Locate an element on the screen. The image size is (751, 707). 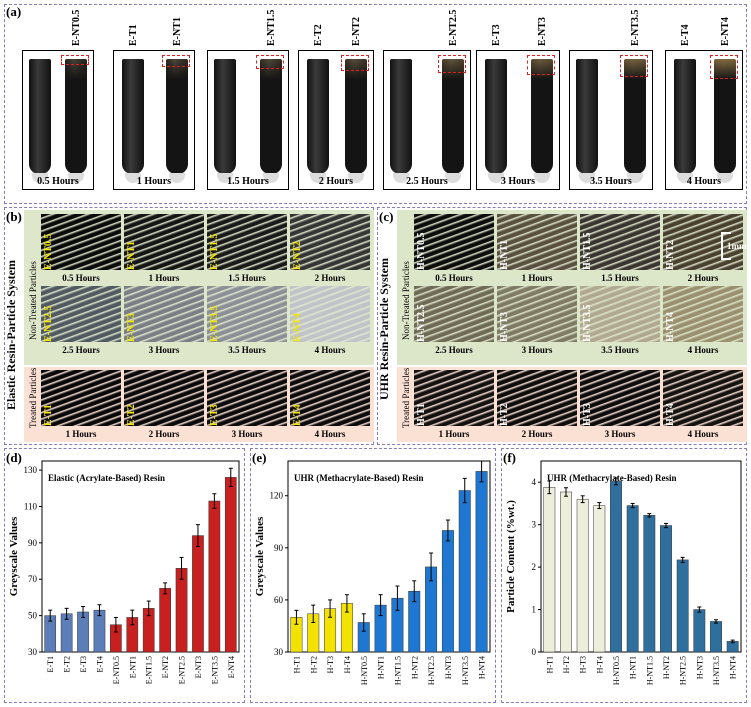
x-tick-label: E-NT2 is located at coordinates (165, 667).